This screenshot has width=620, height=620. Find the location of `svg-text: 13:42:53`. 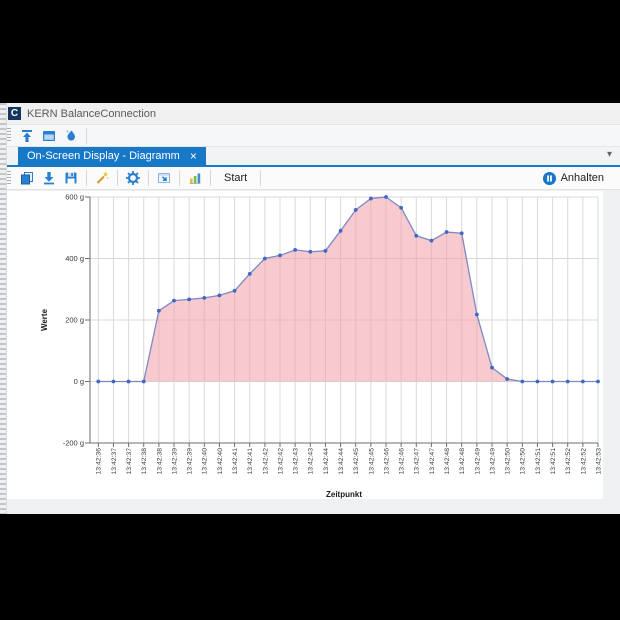

svg-text: 13:42:53 is located at coordinates (598, 461).